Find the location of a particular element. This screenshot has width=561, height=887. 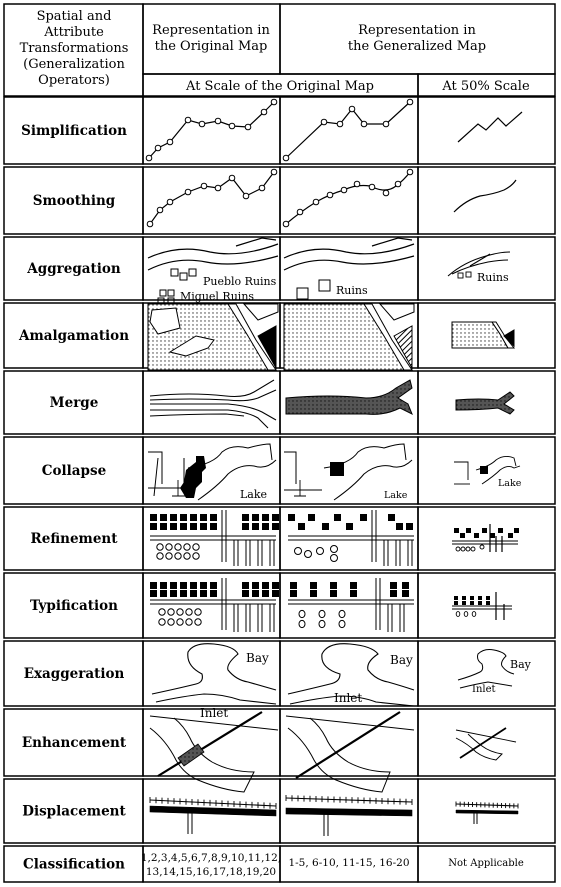

amalgamation-original is located at coordinates (213, 337).